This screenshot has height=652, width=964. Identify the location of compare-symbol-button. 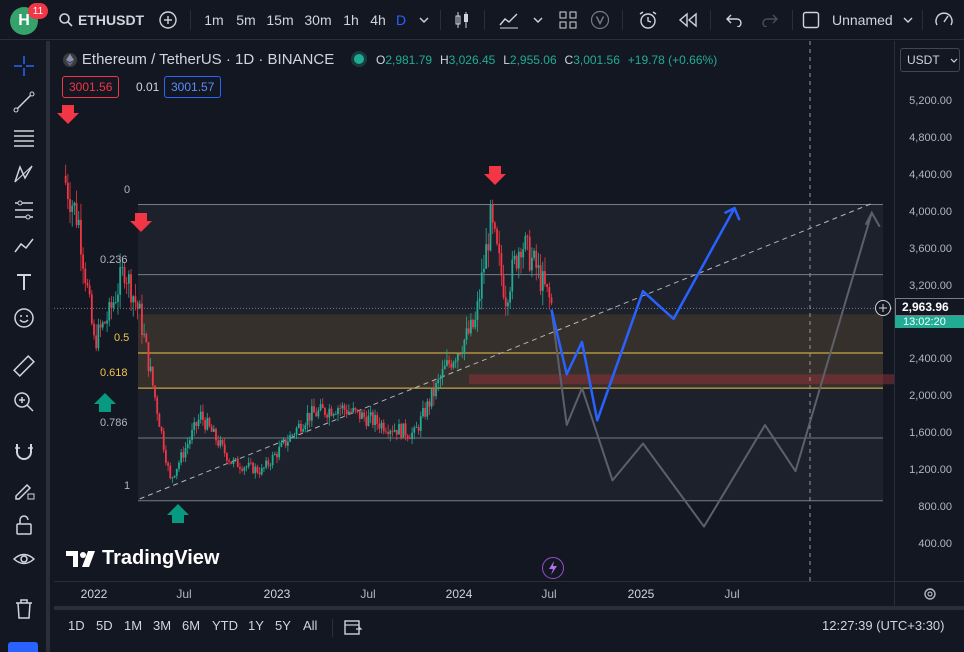
(168, 20).